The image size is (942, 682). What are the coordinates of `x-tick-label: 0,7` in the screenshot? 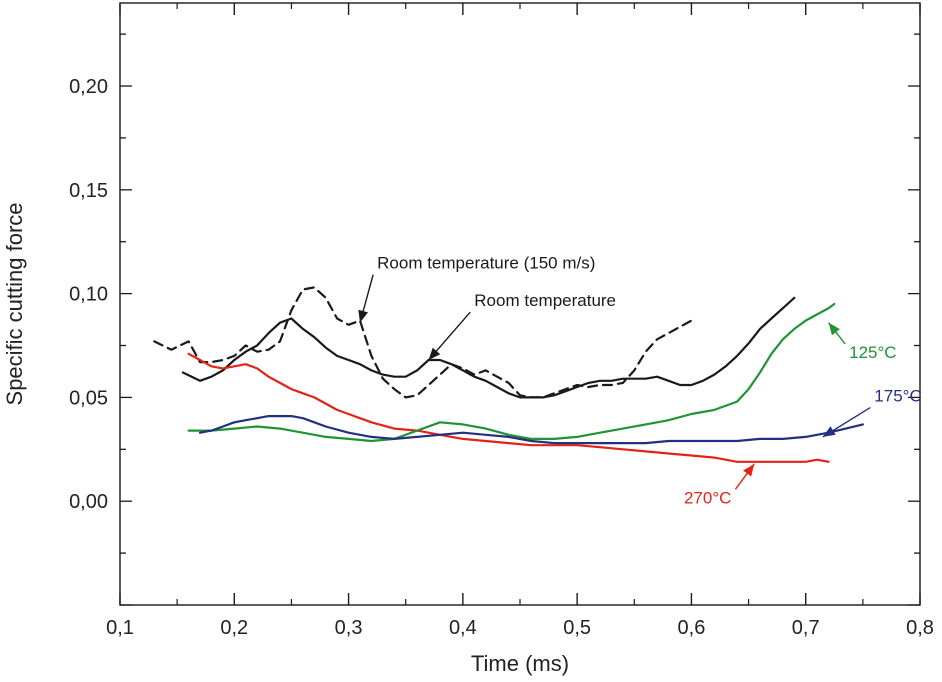 It's located at (806, 628).